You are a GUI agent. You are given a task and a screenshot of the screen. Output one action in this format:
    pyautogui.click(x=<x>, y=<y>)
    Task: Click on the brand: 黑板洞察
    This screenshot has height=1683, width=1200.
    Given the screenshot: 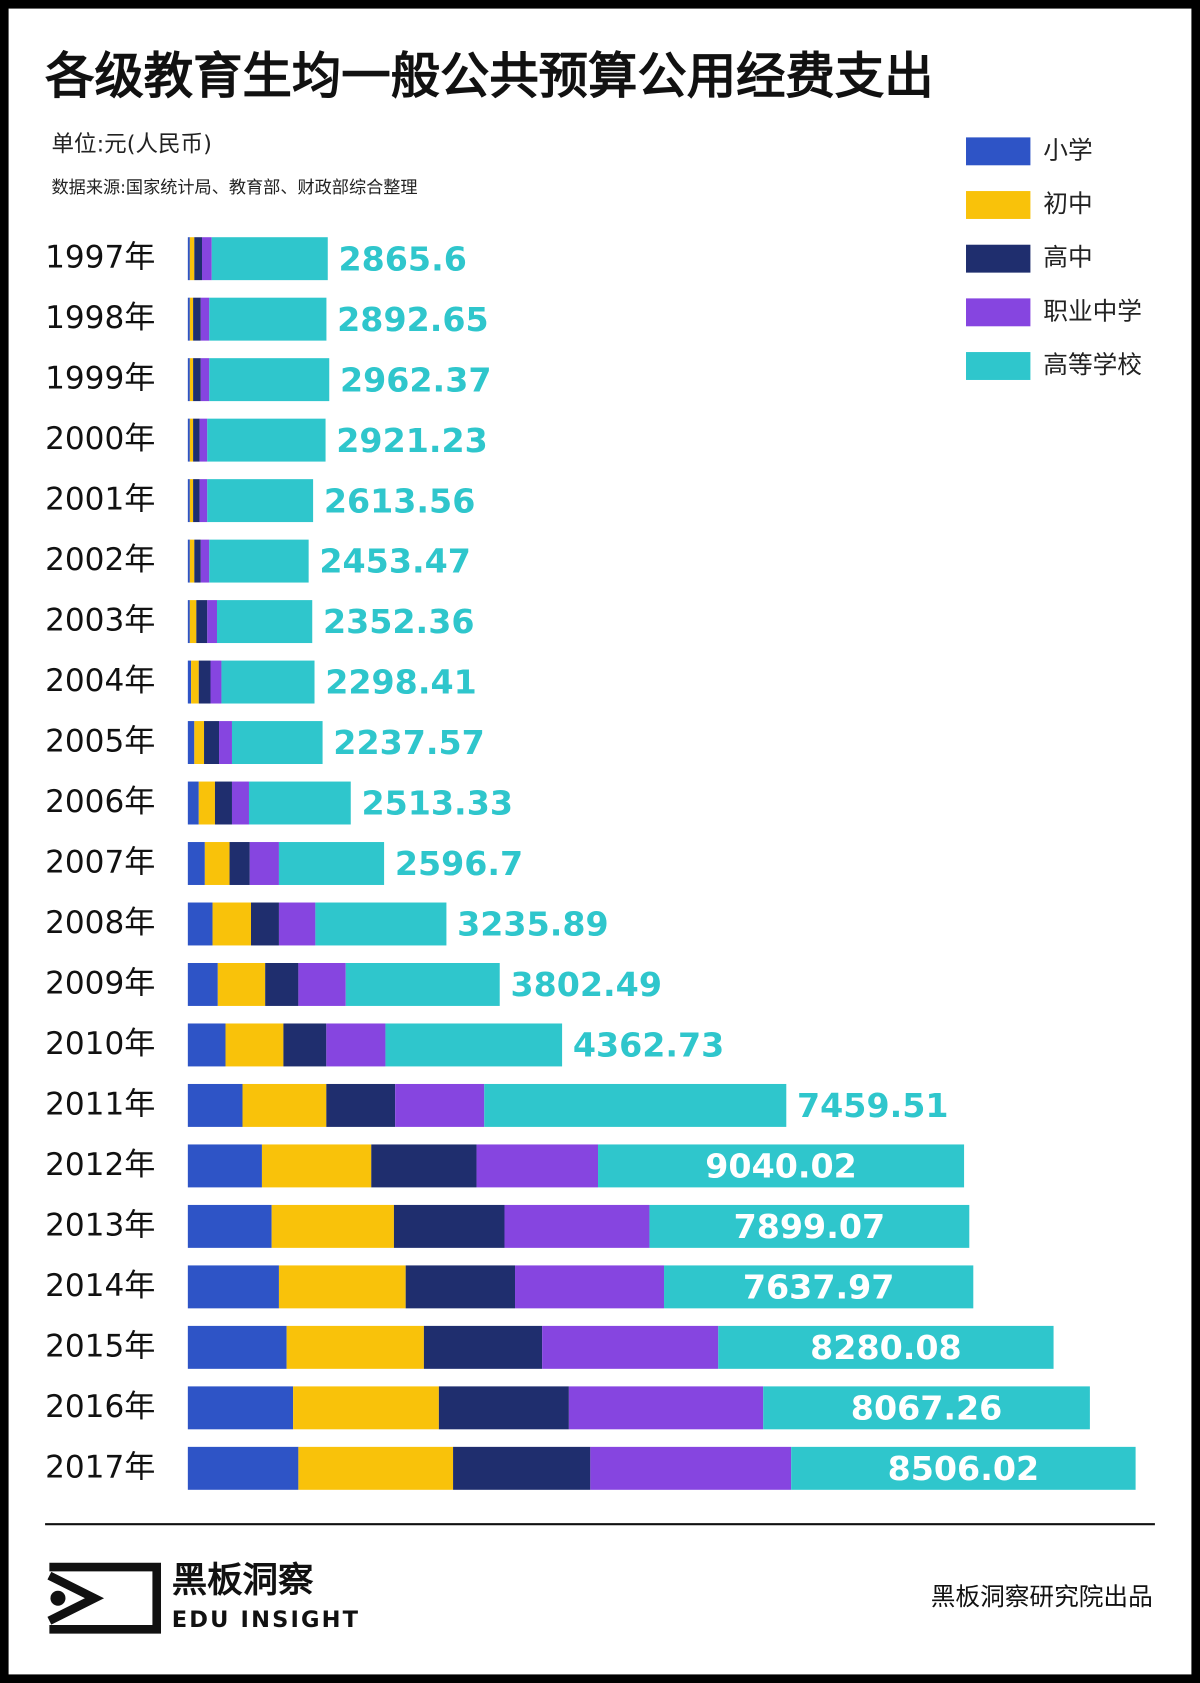 What is the action you would take?
    pyautogui.click(x=243, y=1580)
    